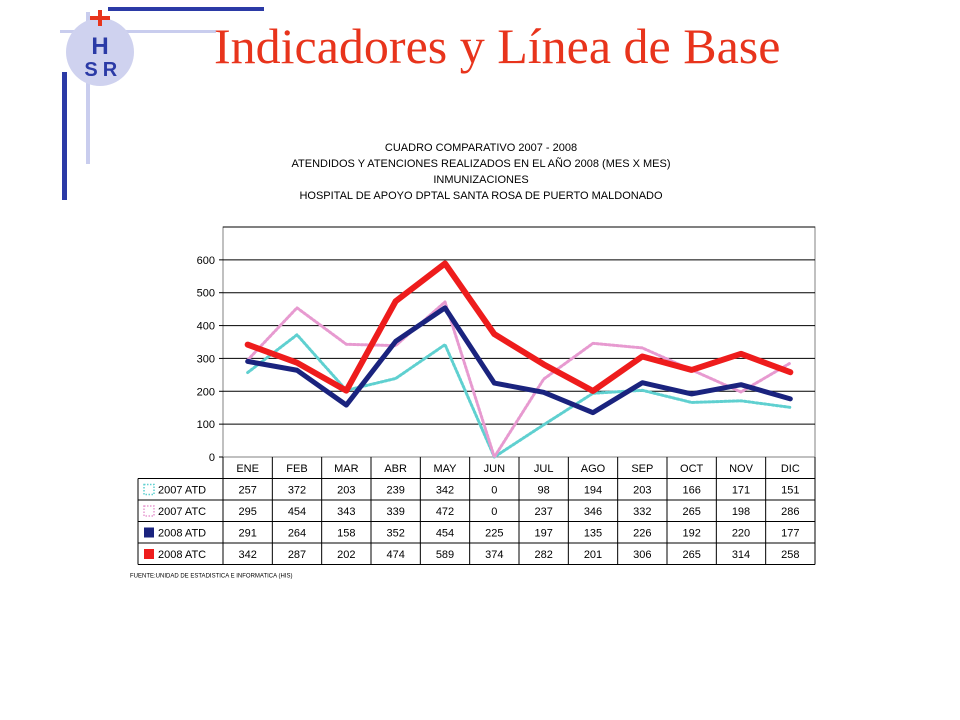  What do you see at coordinates (790, 534) in the screenshot?
I see `table-value: 177` at bounding box center [790, 534].